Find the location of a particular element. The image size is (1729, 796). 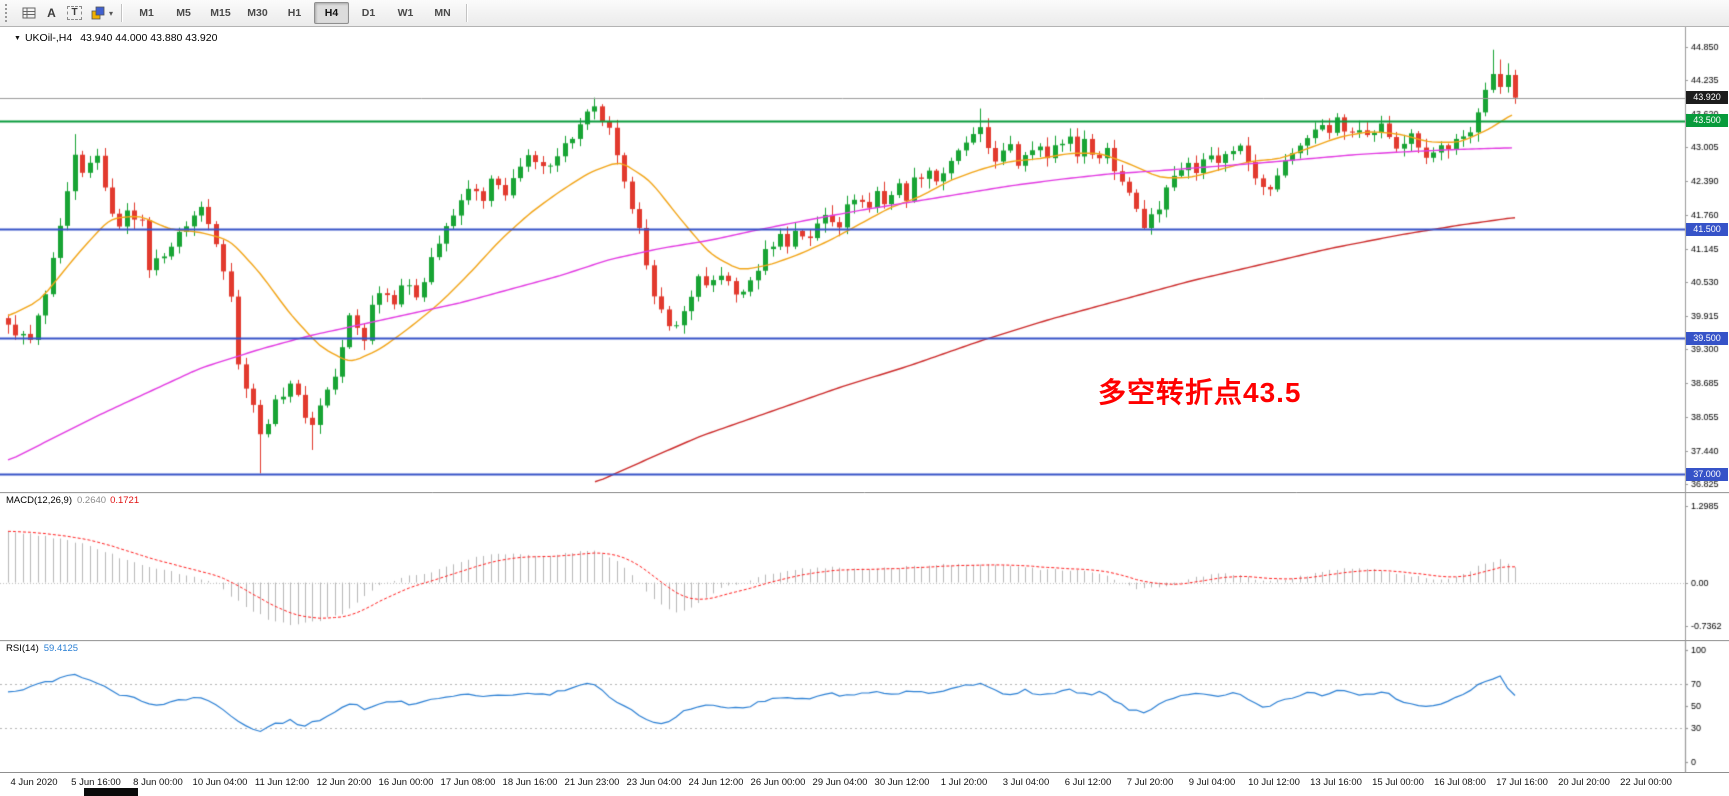

time-label: 1 Jul 20:00 is located at coordinates (964, 782).